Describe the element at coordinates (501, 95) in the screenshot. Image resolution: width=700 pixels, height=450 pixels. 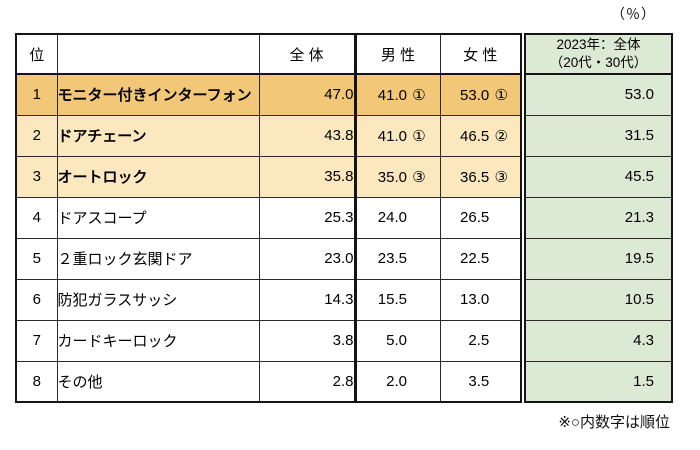
I see `female-rank-badge: ①` at that location.